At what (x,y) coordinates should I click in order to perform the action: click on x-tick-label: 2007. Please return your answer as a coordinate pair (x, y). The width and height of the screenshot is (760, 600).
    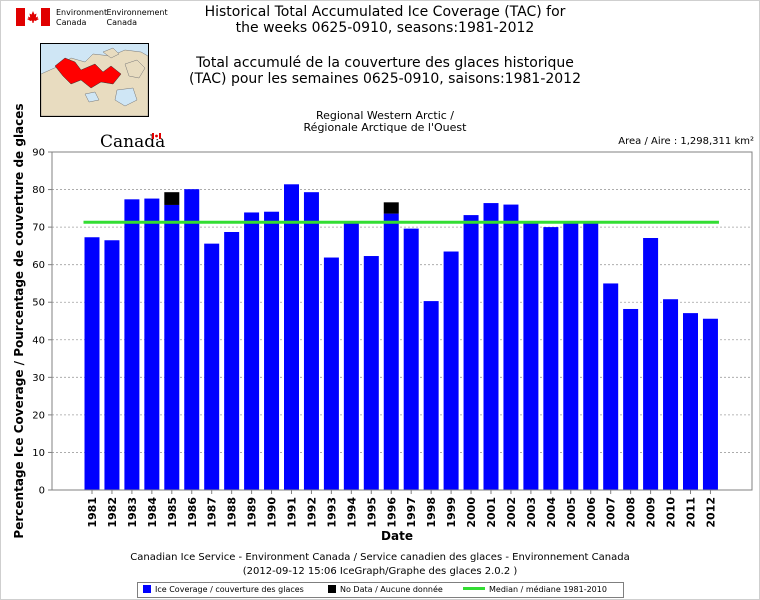
    Looking at the image, I should click on (611, 512).